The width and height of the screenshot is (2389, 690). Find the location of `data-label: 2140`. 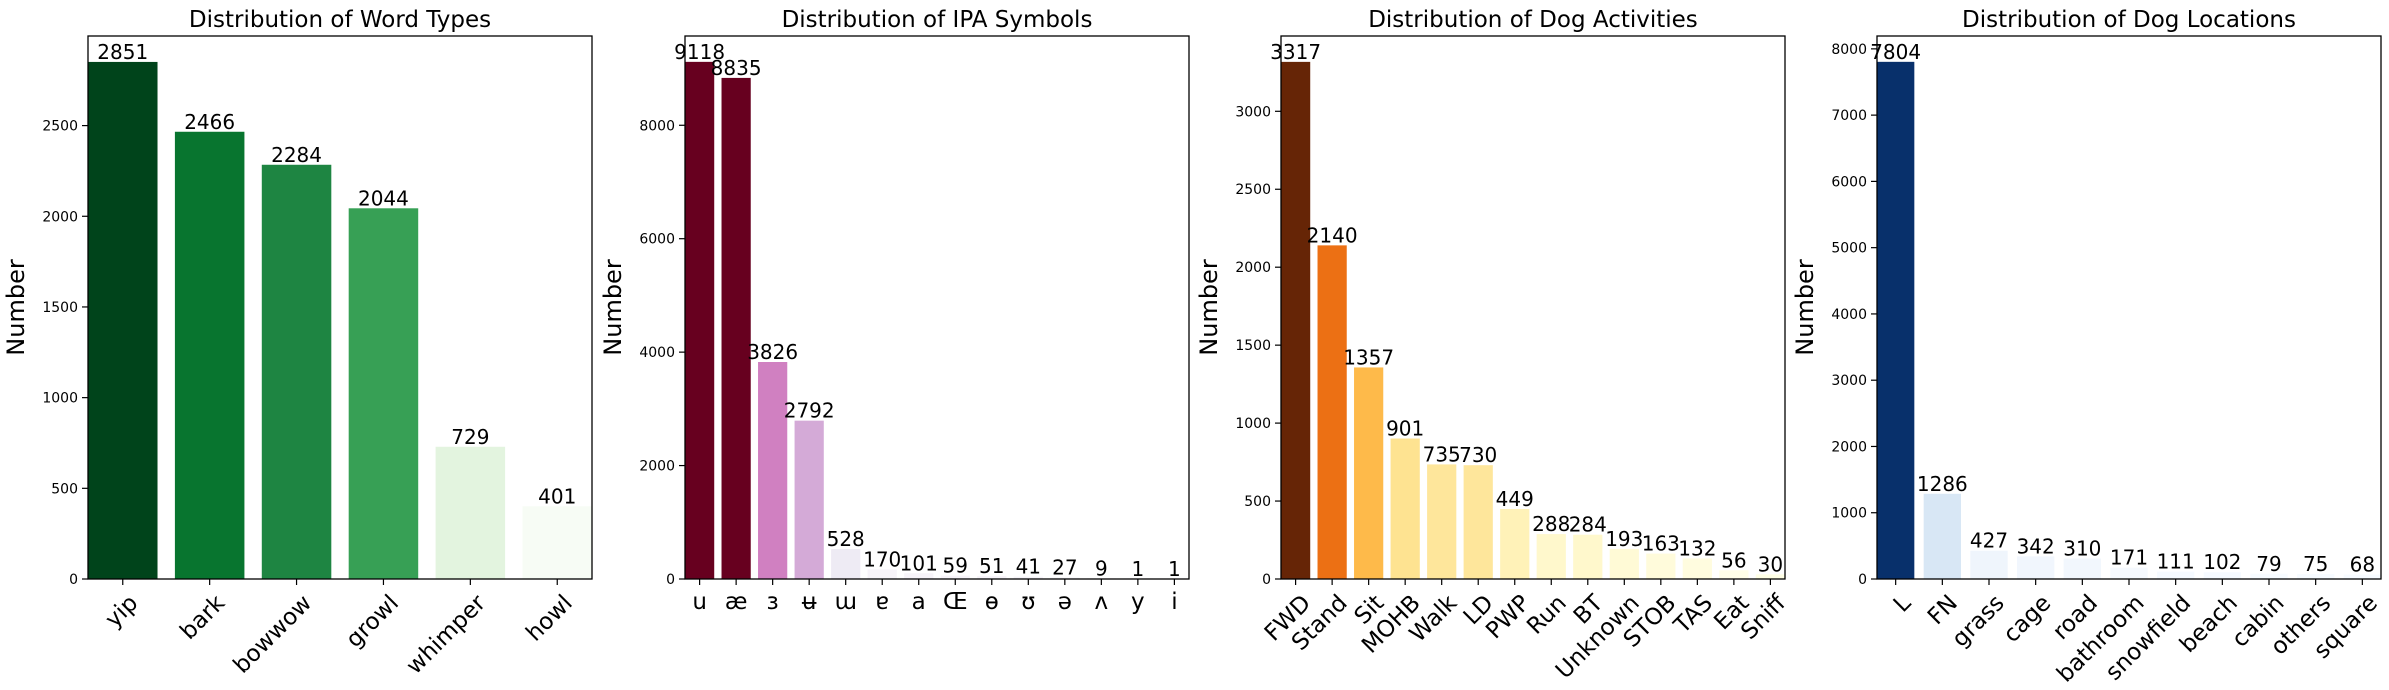

data-label: 2140 is located at coordinates (1332, 235).